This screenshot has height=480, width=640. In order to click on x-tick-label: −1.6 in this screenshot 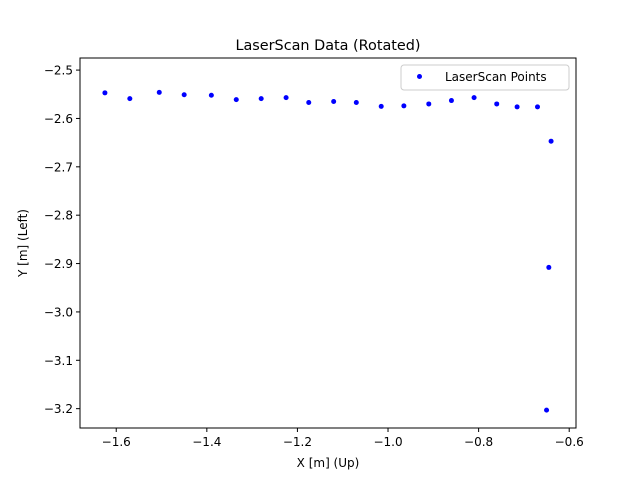, I will do `click(116, 442)`.